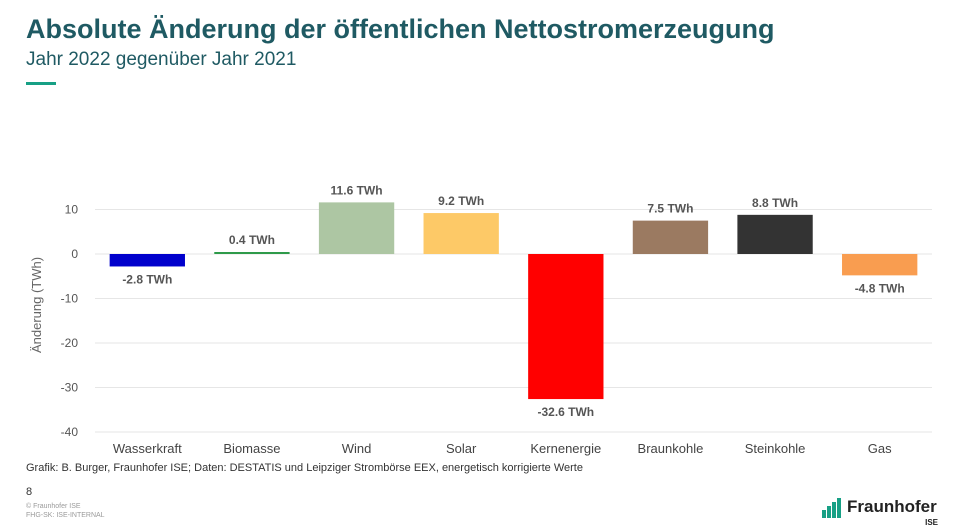  What do you see at coordinates (880, 448) in the screenshot?
I see `category-label: Gas` at bounding box center [880, 448].